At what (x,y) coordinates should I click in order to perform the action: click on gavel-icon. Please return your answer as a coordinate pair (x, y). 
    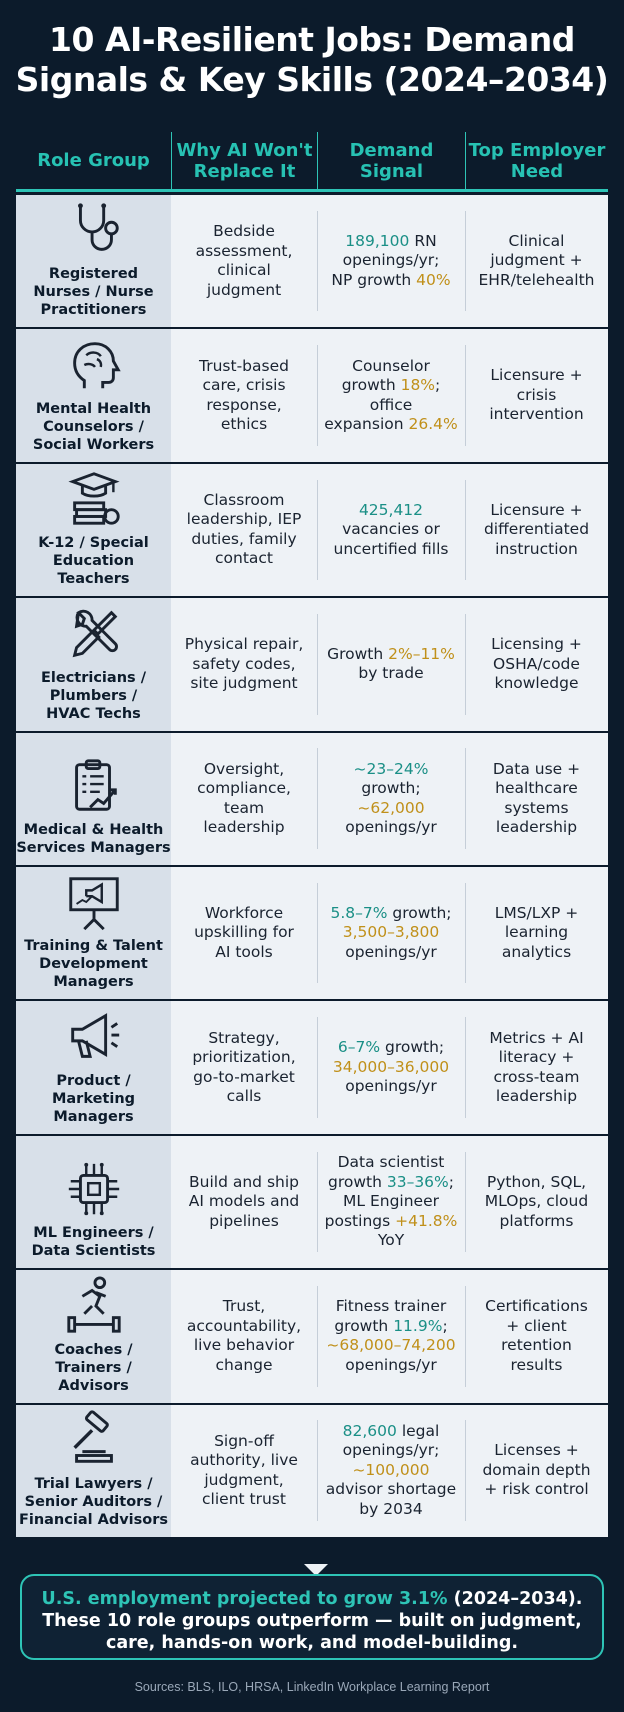
    Looking at the image, I should click on (92, 1436).